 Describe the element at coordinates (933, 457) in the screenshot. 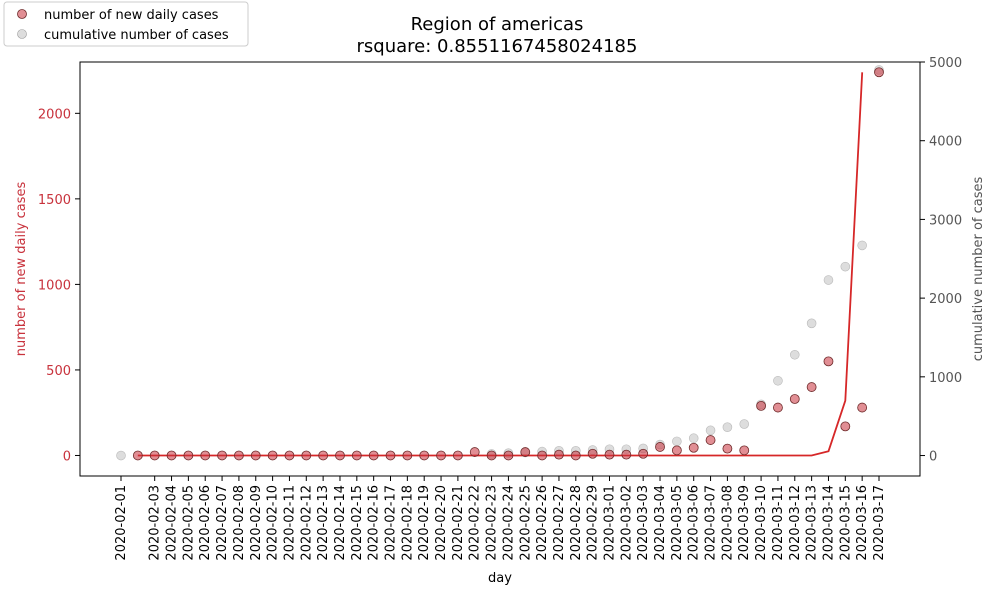

I see `right-y-tick-label: 0` at that location.